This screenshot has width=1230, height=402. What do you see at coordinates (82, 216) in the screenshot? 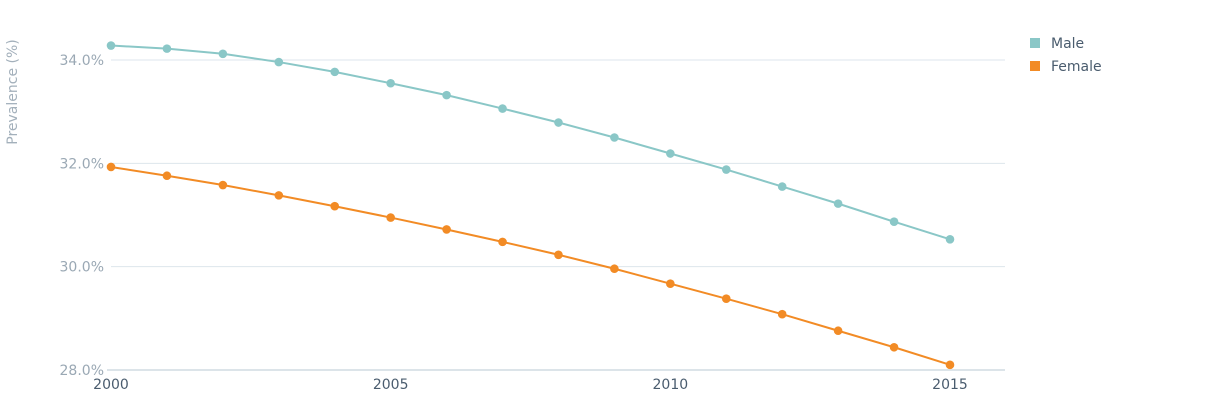
I see `y-axis: 28.0% 30.0% 32.0% 34.0%` at bounding box center [82, 216].